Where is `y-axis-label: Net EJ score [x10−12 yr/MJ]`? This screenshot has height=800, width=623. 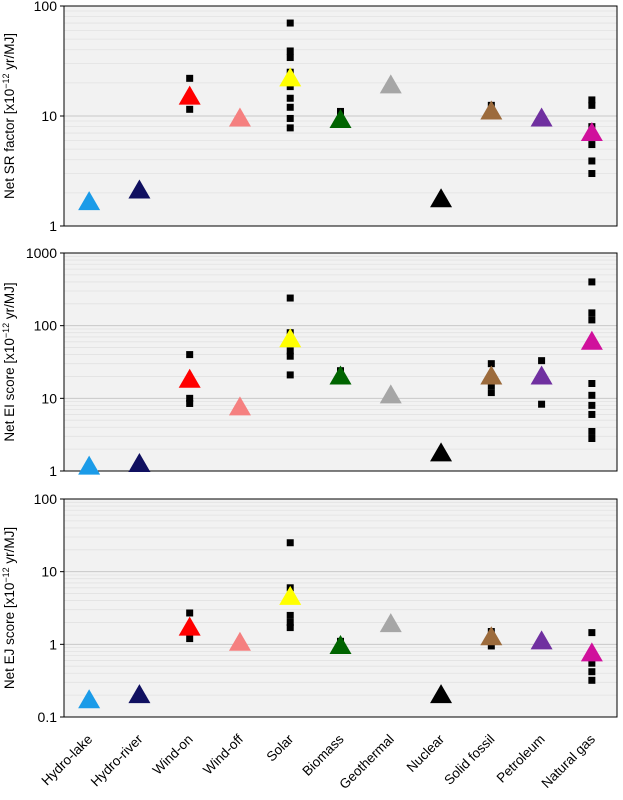 y-axis-label: Net EJ score [x10−12 yr/MJ] is located at coordinates (9, 608).